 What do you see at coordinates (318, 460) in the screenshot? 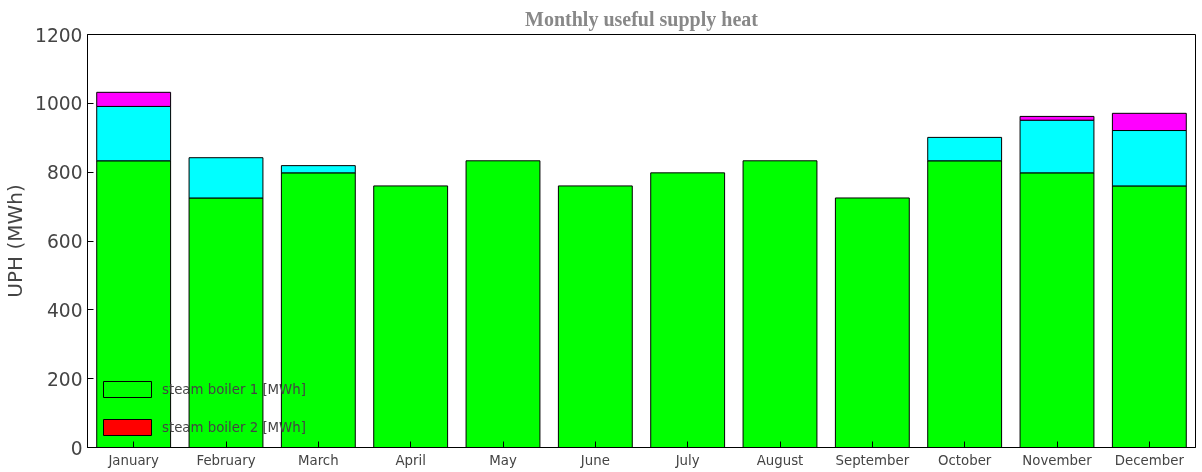
I see `x-tick-label: March` at bounding box center [318, 460].